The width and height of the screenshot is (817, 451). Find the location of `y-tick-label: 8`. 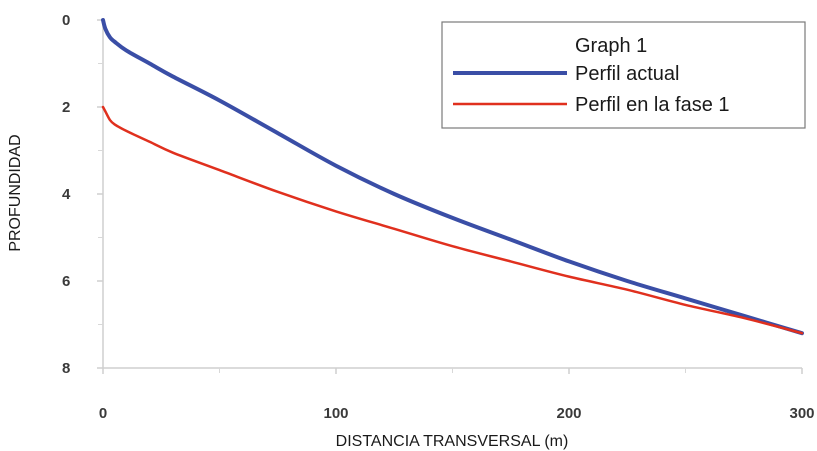

y-tick-label: 8 is located at coordinates (66, 368).